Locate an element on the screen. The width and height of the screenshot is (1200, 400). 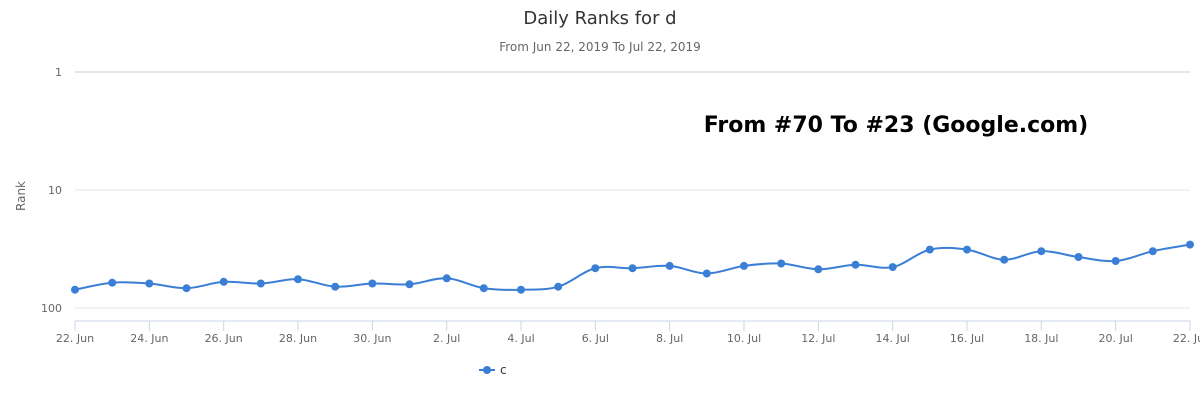
series-group is located at coordinates (632, 267).